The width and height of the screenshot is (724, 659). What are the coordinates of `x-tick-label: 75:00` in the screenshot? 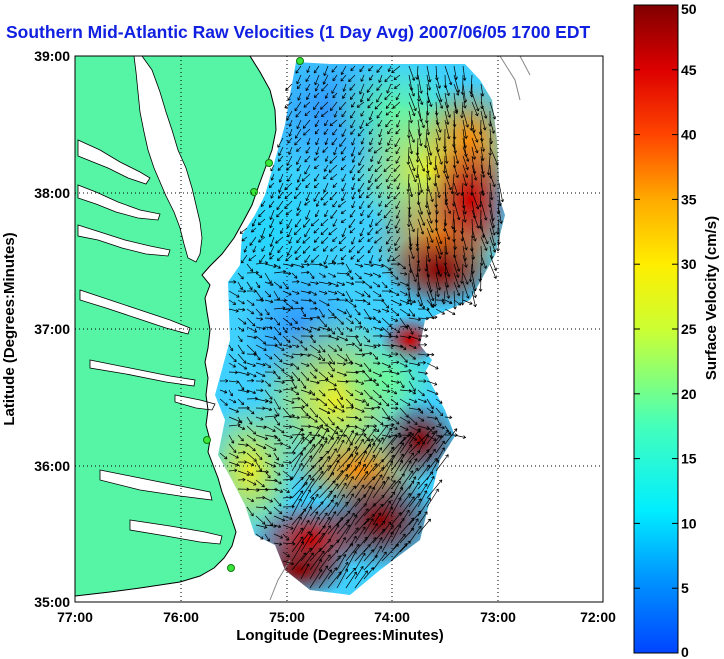 It's located at (287, 617).